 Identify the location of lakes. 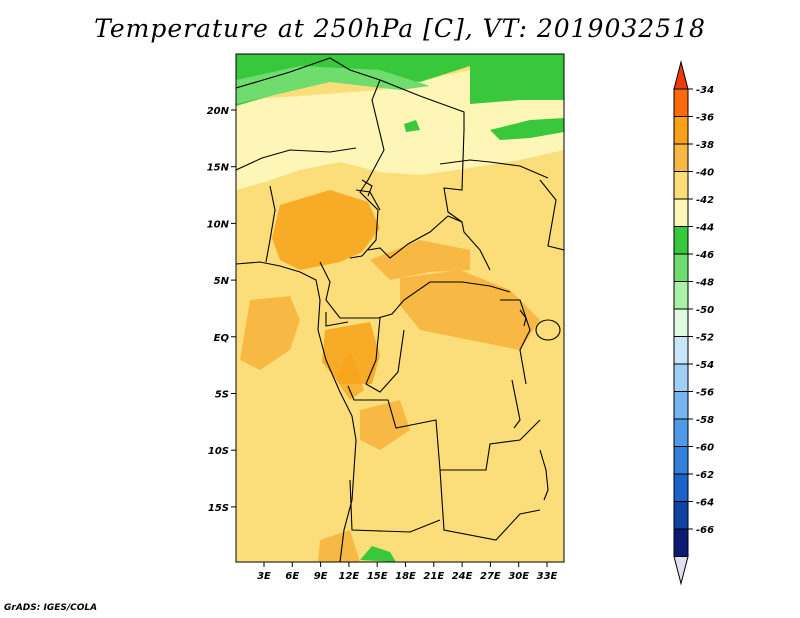
(461, 340).